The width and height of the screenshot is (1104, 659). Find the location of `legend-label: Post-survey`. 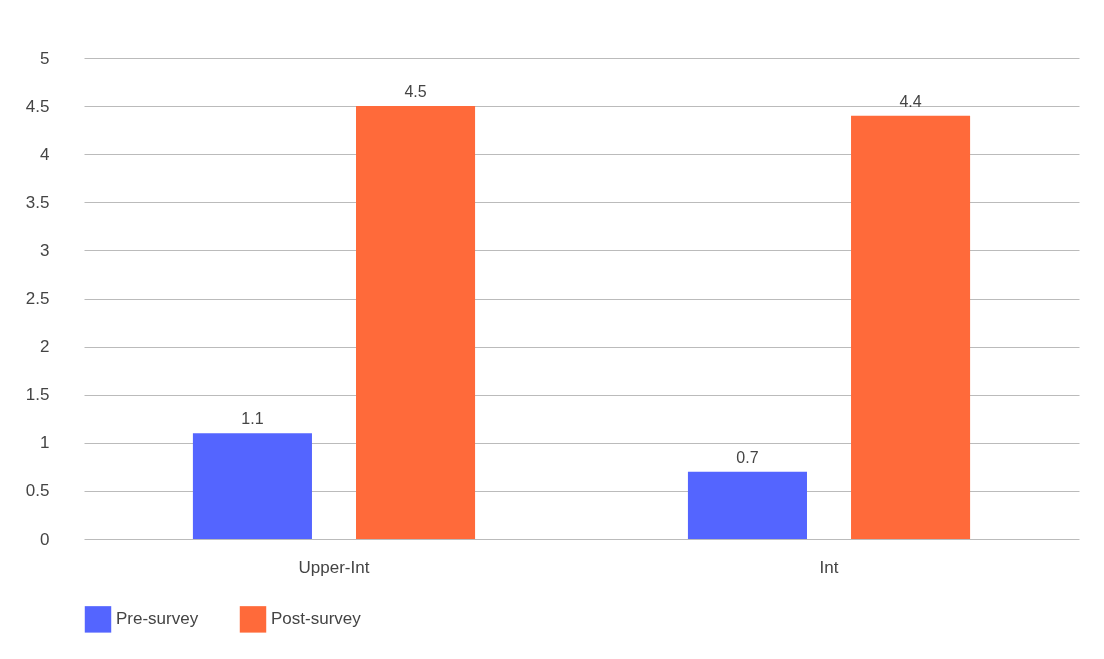

legend-label: Post-survey is located at coordinates (316, 619).